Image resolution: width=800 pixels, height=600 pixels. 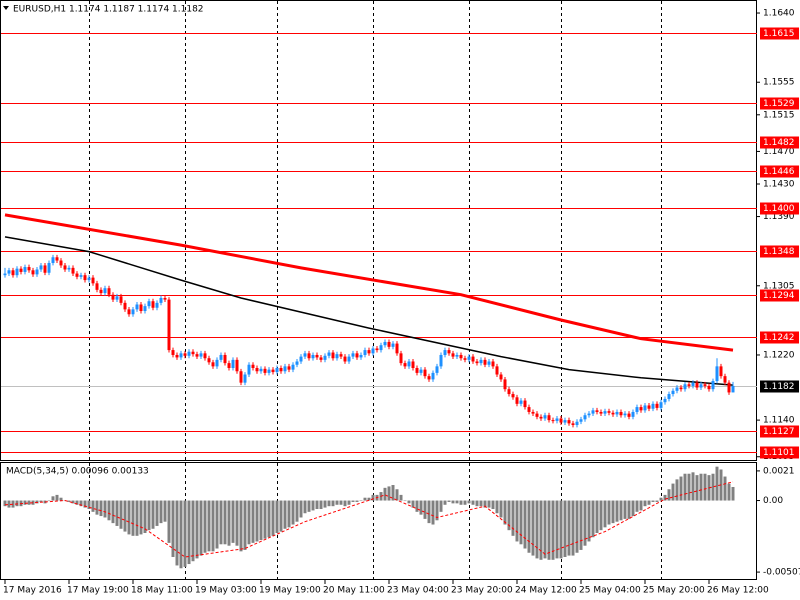 I want to click on overlay-line, so click(x=369, y=519).